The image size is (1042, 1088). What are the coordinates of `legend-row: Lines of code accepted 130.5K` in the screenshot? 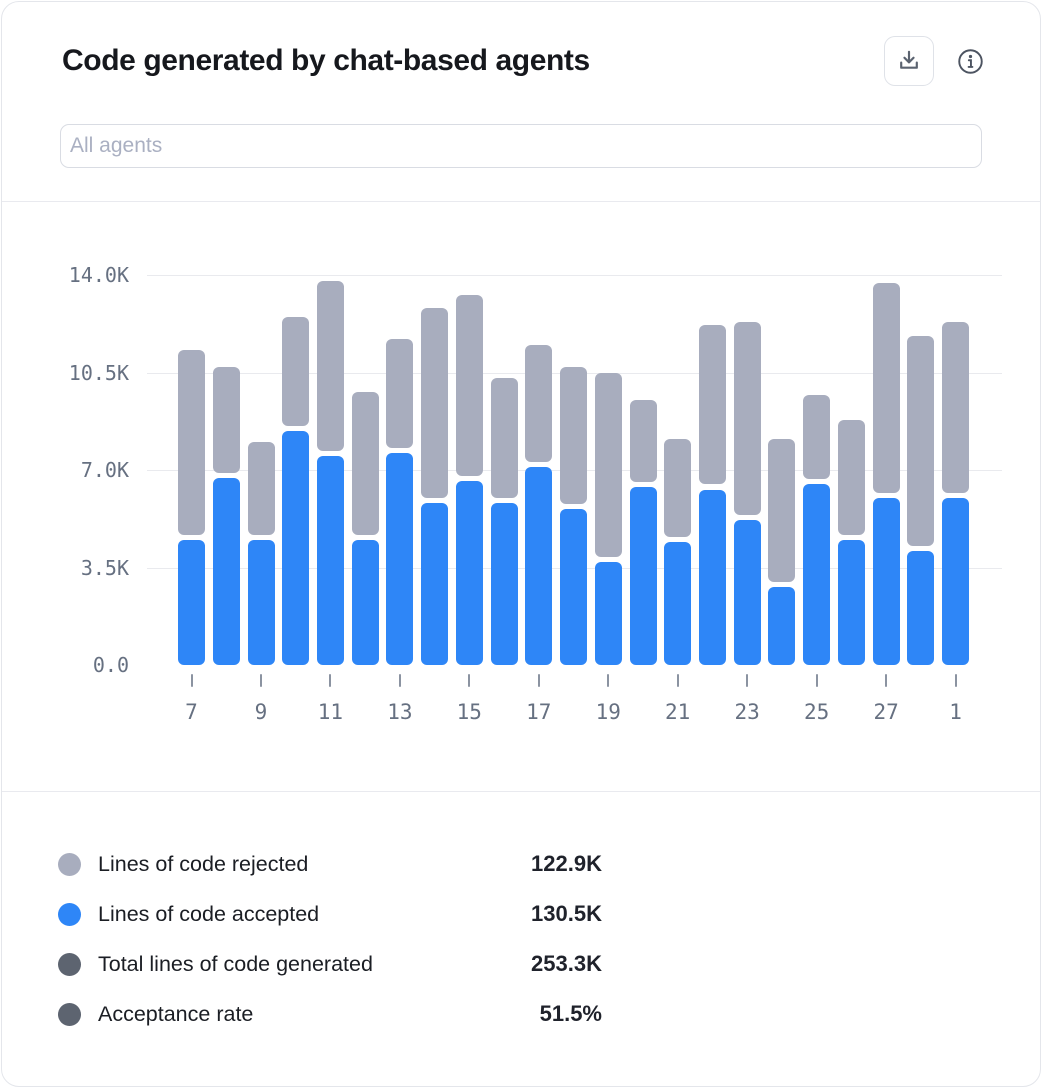 It's located at (521, 914).